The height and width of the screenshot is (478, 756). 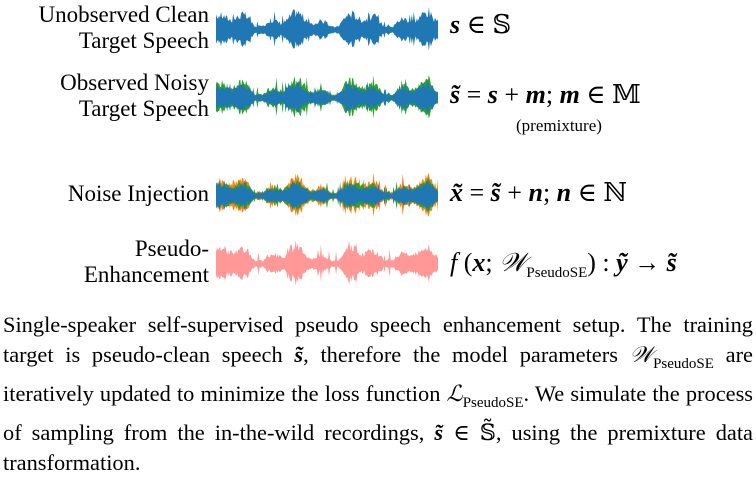 I want to click on waveform-clean, so click(x=327, y=28).